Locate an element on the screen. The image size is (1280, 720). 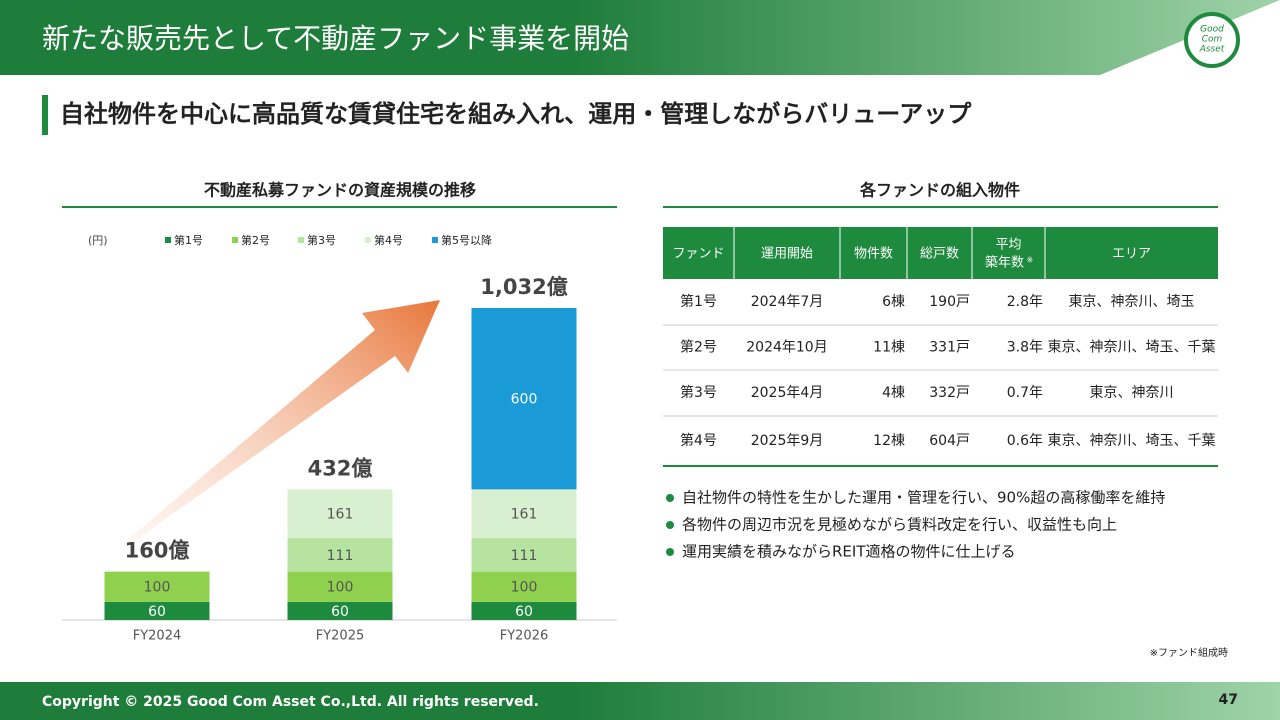
table-cell: 2.8年 is located at coordinates (1025, 302).